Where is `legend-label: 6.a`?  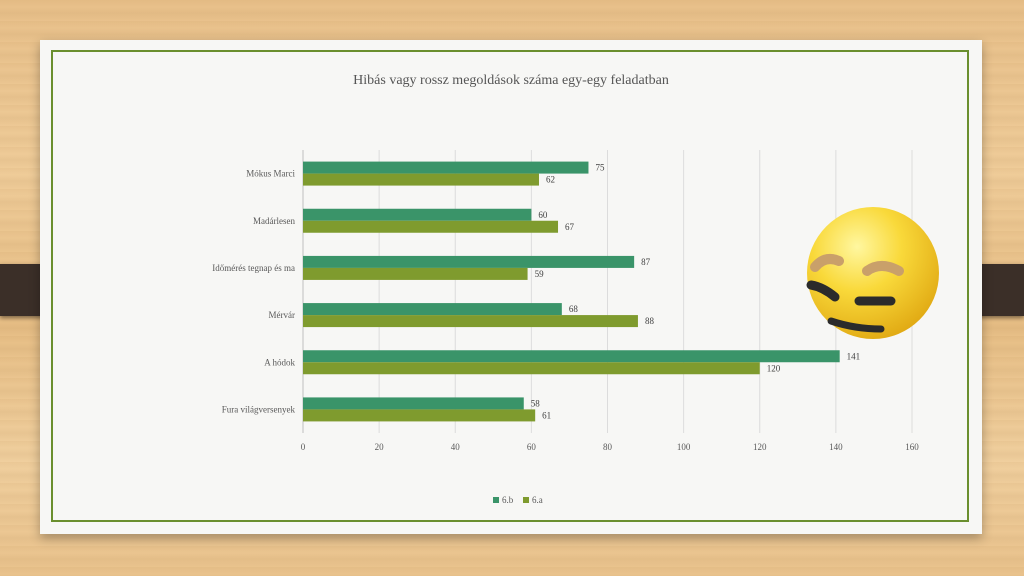
legend-label: 6.a is located at coordinates (537, 500).